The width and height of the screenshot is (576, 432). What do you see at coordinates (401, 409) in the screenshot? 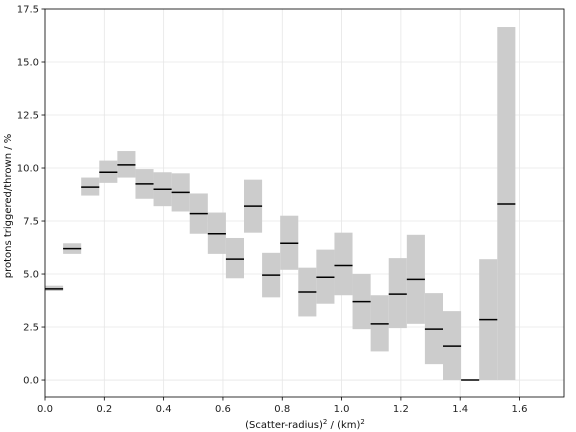
I see `x-tick-label: 1.2` at bounding box center [401, 409].